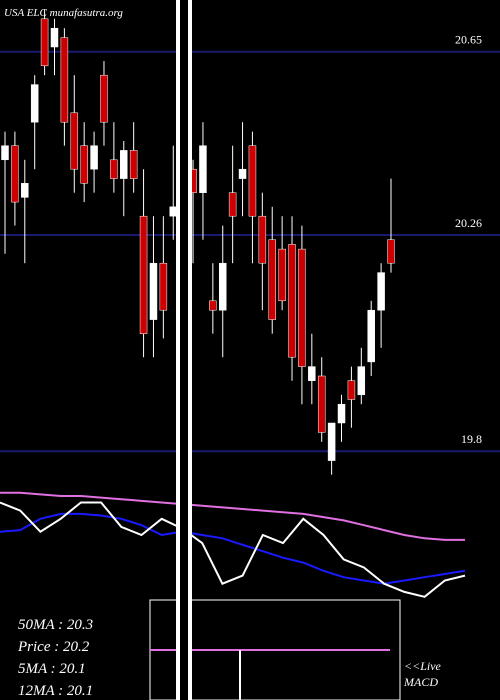 This screenshot has height=700, width=500. Describe the element at coordinates (468, 40) in the screenshot. I see `y-tick-label: 20.65` at that location.